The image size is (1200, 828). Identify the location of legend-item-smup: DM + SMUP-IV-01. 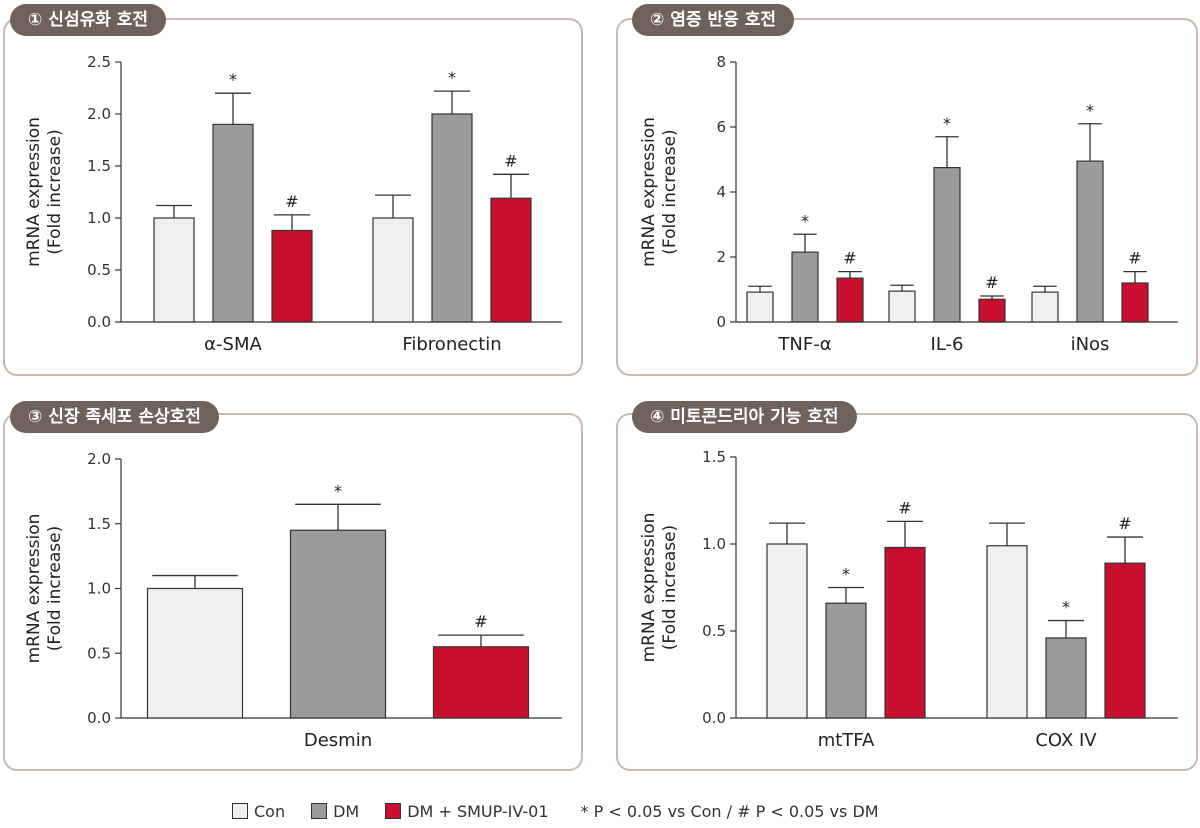
(467, 811).